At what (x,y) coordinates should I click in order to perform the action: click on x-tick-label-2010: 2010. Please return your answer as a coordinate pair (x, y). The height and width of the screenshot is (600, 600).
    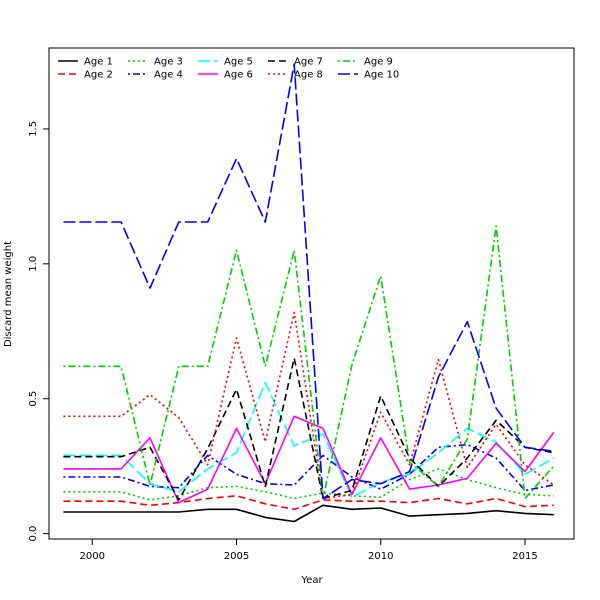
    Looking at the image, I should click on (380, 556).